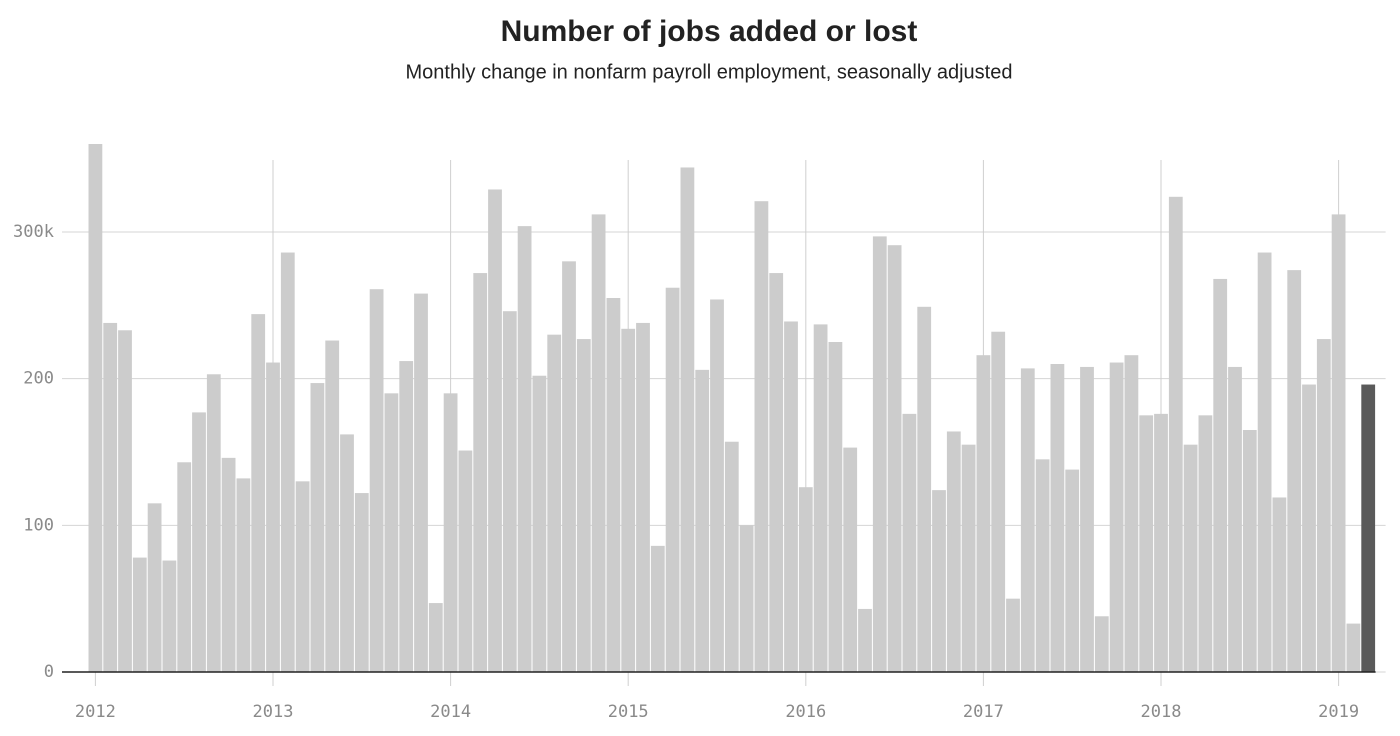  What do you see at coordinates (33, 232) in the screenshot?
I see `y-tick-label: 300k` at bounding box center [33, 232].